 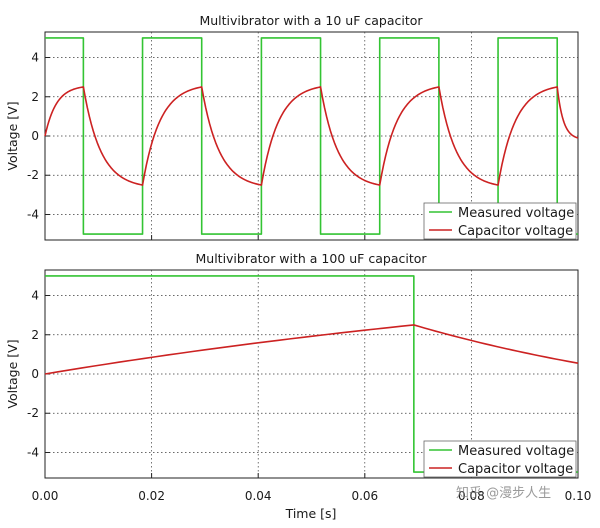 What do you see at coordinates (12, 135) in the screenshot?
I see `chart-top-y-axis-label: Voltage [V]` at bounding box center [12, 135].